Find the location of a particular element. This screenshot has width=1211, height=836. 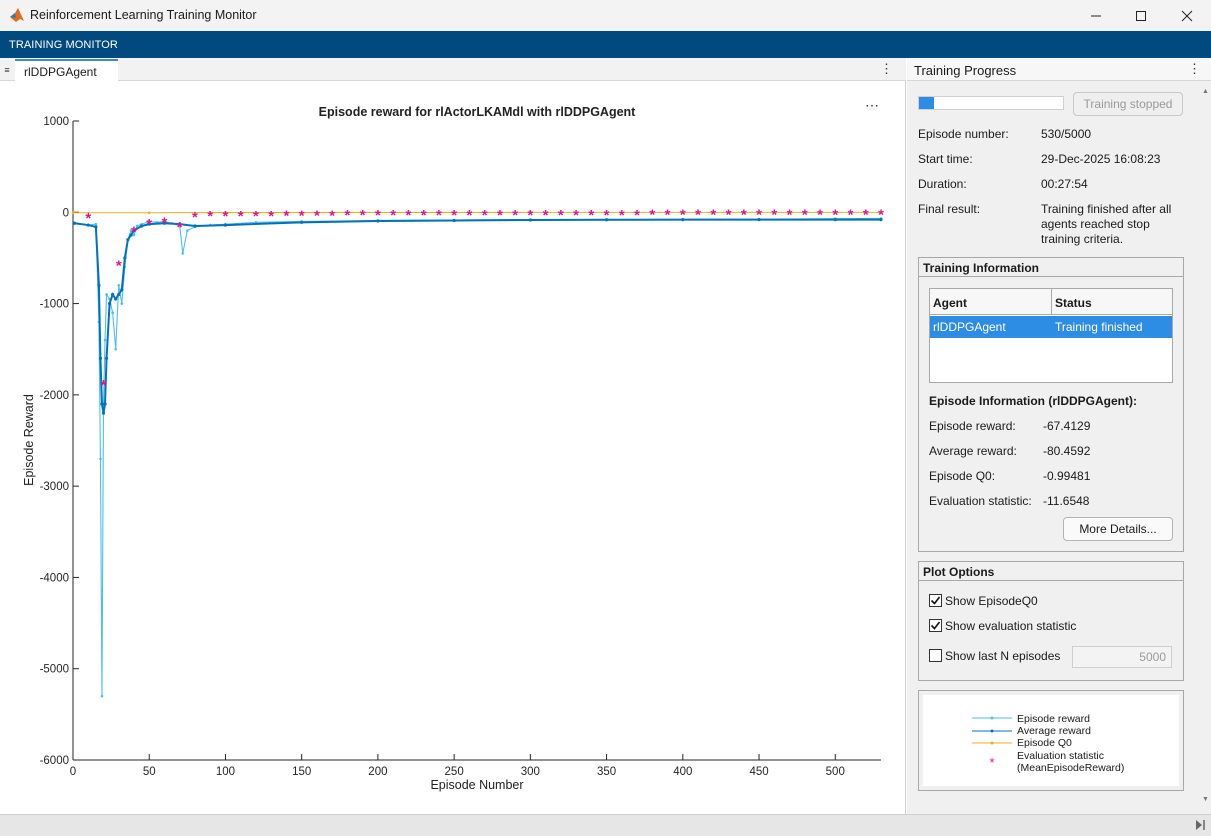

document-tab: rlDDPGAgent is located at coordinates (66, 70).